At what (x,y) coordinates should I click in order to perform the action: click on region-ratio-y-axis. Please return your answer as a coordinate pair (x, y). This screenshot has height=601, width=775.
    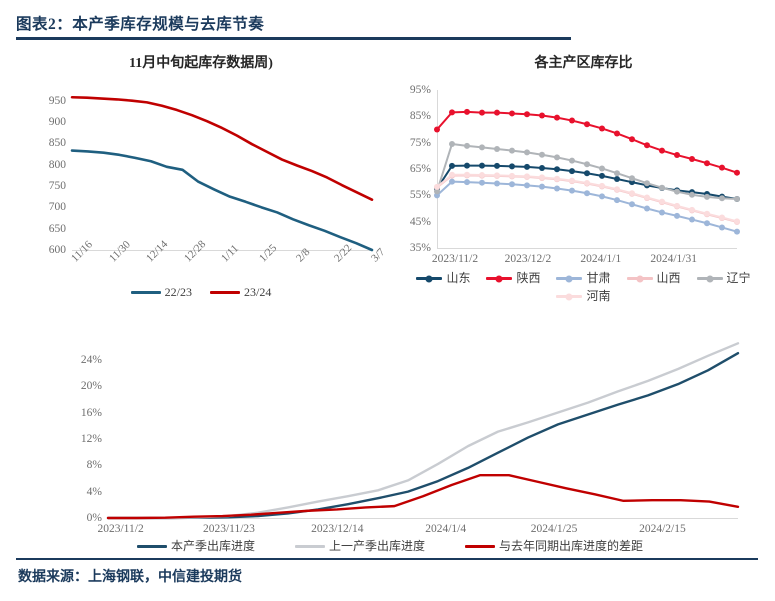
    Looking at the image, I should click on (437, 169).